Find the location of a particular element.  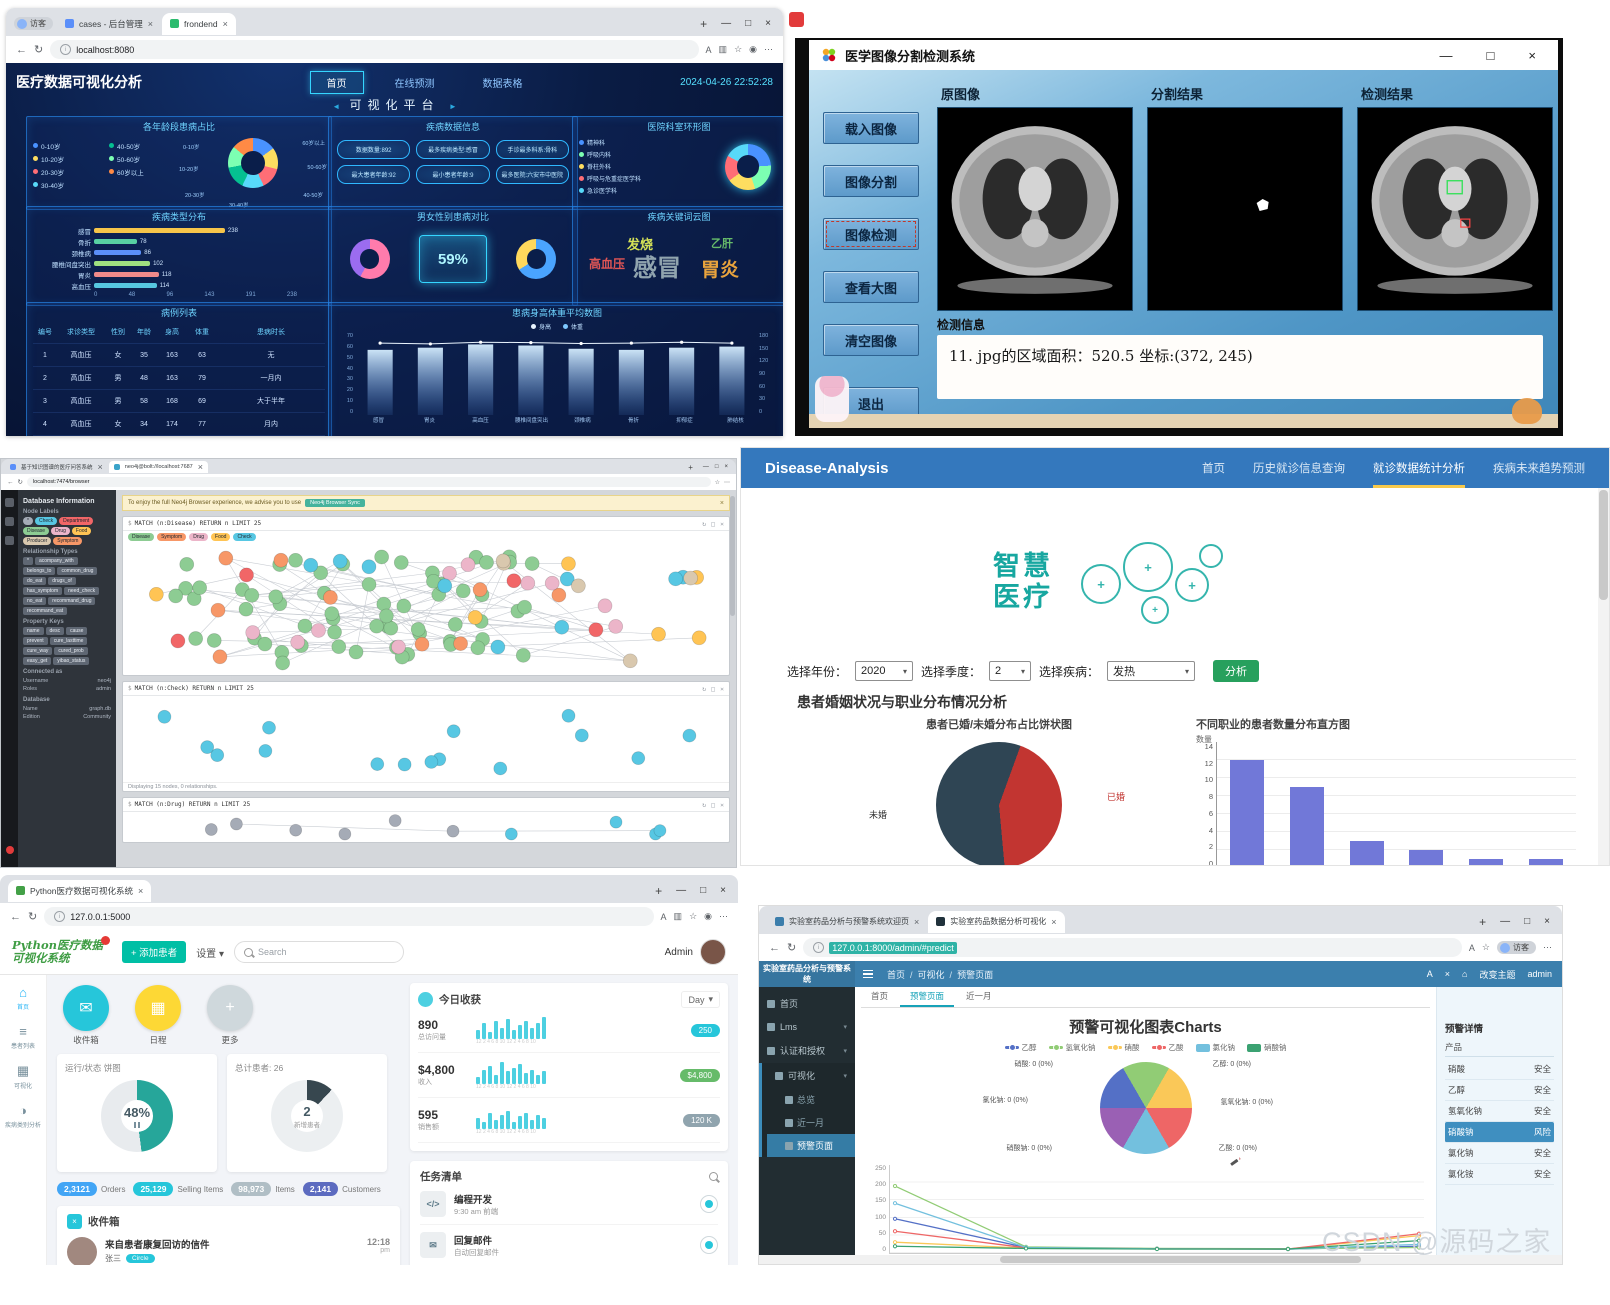

nav-item: 就诊数据统计分析 is located at coordinates (1419, 468).